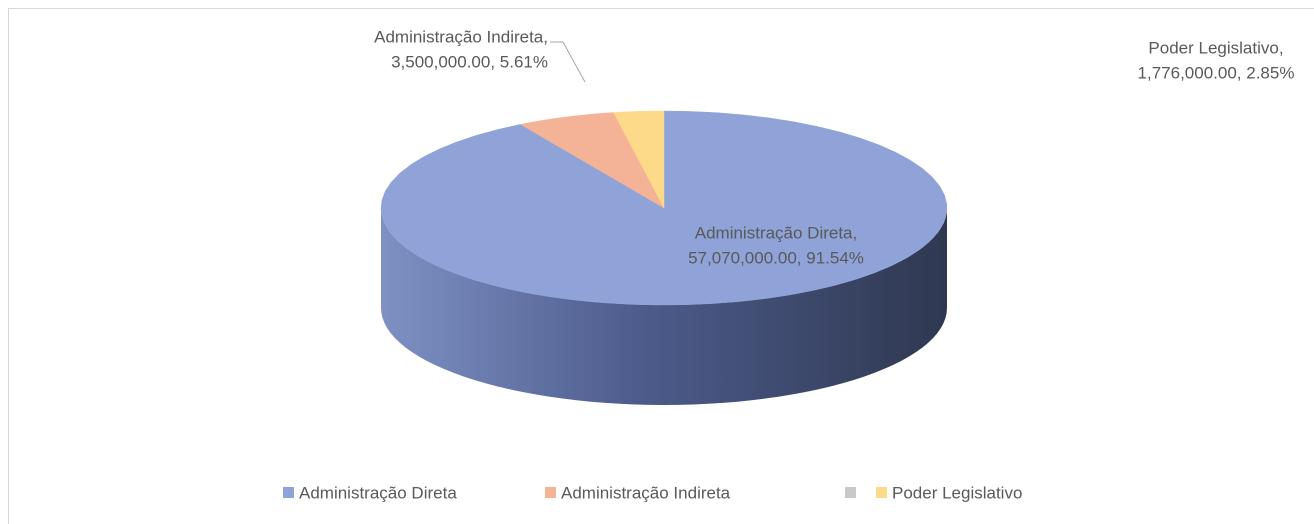  Describe the element at coordinates (378, 492) in the screenshot. I see `legend-label: Administração Direta` at that location.